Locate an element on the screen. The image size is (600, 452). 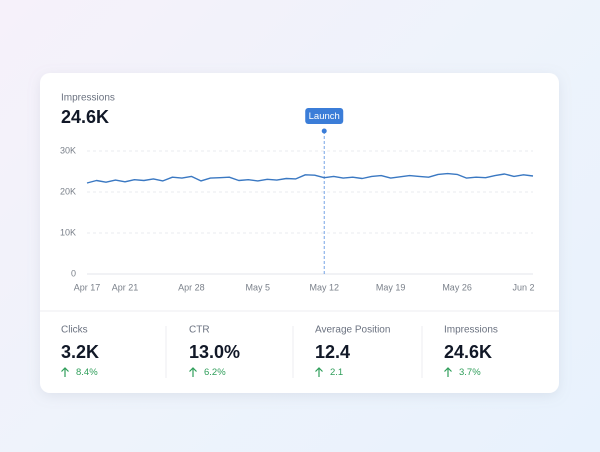
annotation-label: Launch is located at coordinates (324, 116).